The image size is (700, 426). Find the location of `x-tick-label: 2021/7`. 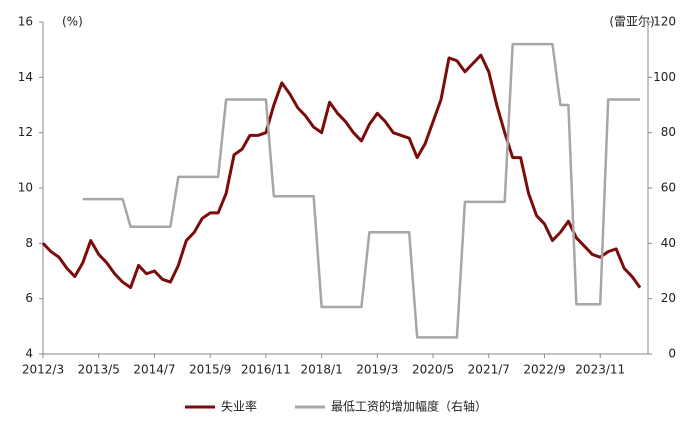

x-tick-label: 2021/7 is located at coordinates (489, 370).